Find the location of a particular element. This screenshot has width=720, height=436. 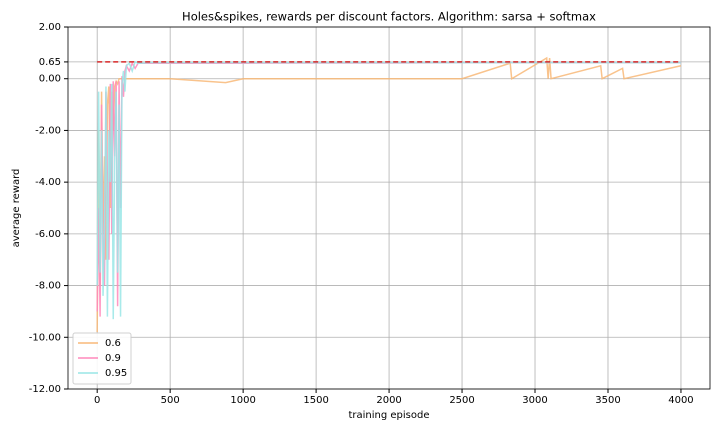

legend-label: 0.95 is located at coordinates (116, 373).